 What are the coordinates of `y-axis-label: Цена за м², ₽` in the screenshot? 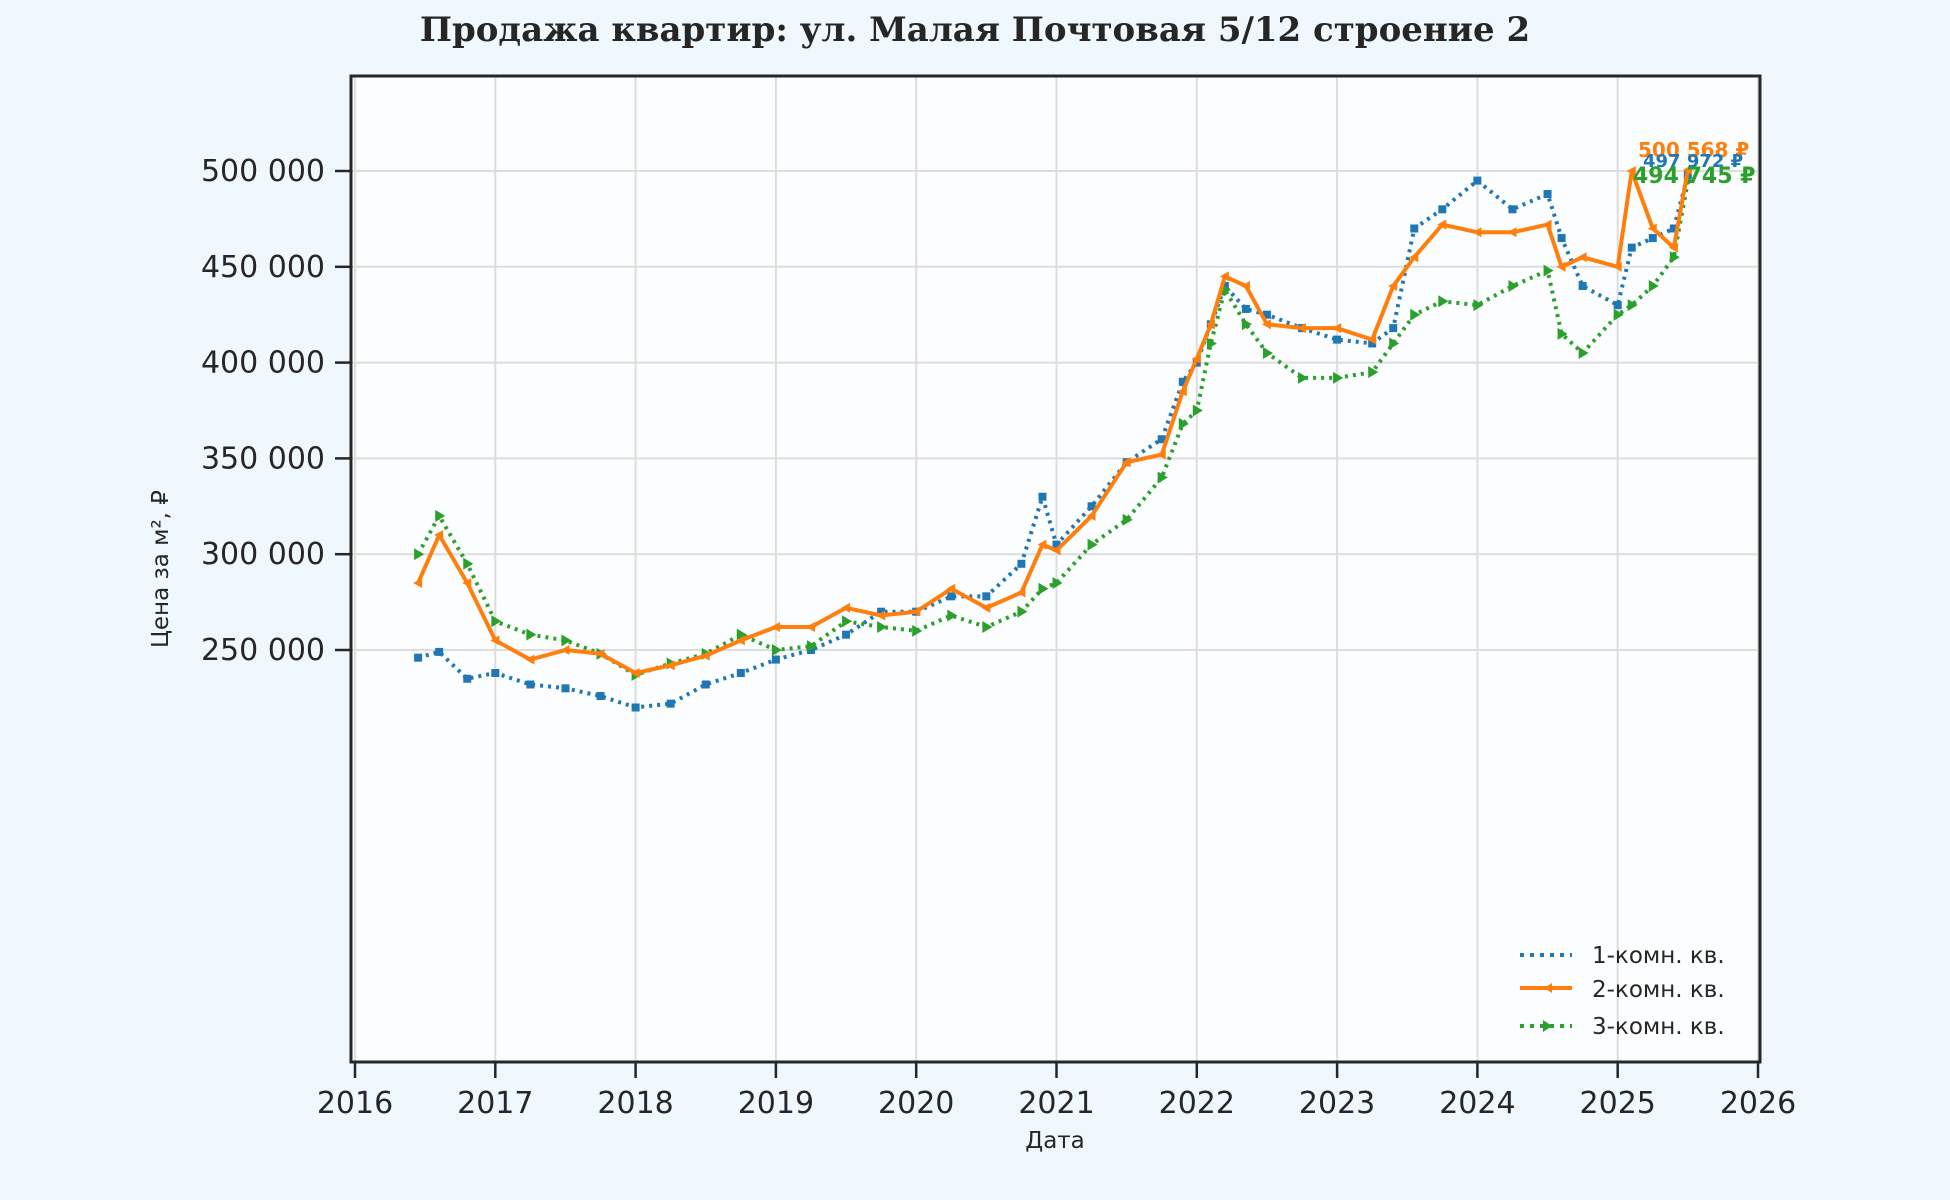 It's located at (161, 569).